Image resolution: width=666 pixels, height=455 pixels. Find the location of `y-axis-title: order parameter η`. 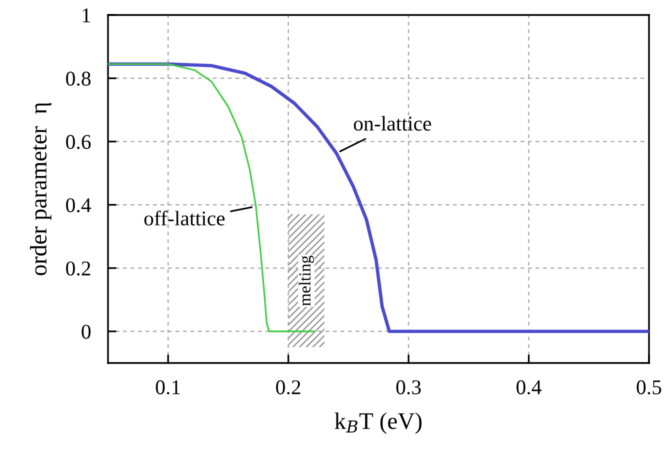

y-axis-title: order parameter η is located at coordinates (41, 189).